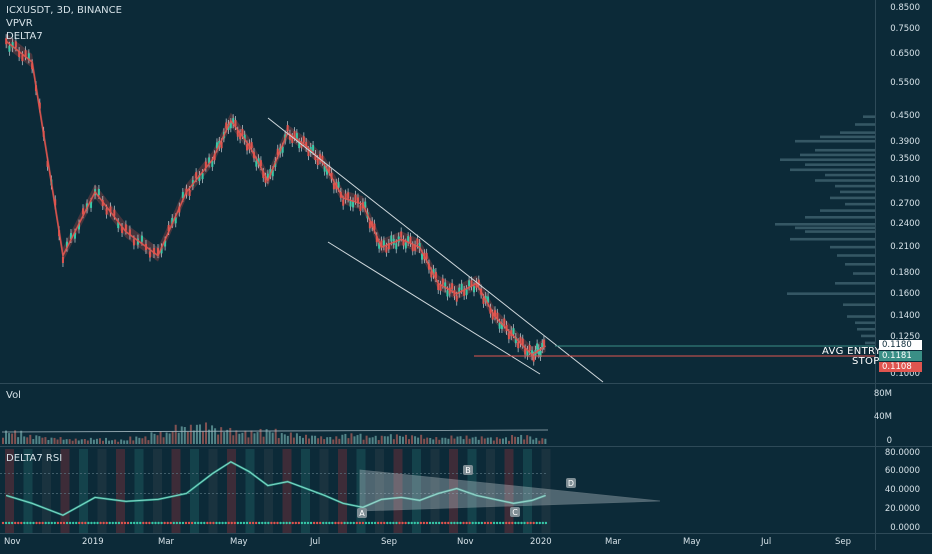  Describe the element at coordinates (19, 23) in the screenshot. I see `indicator-vpvr-label: VPVR` at that location.